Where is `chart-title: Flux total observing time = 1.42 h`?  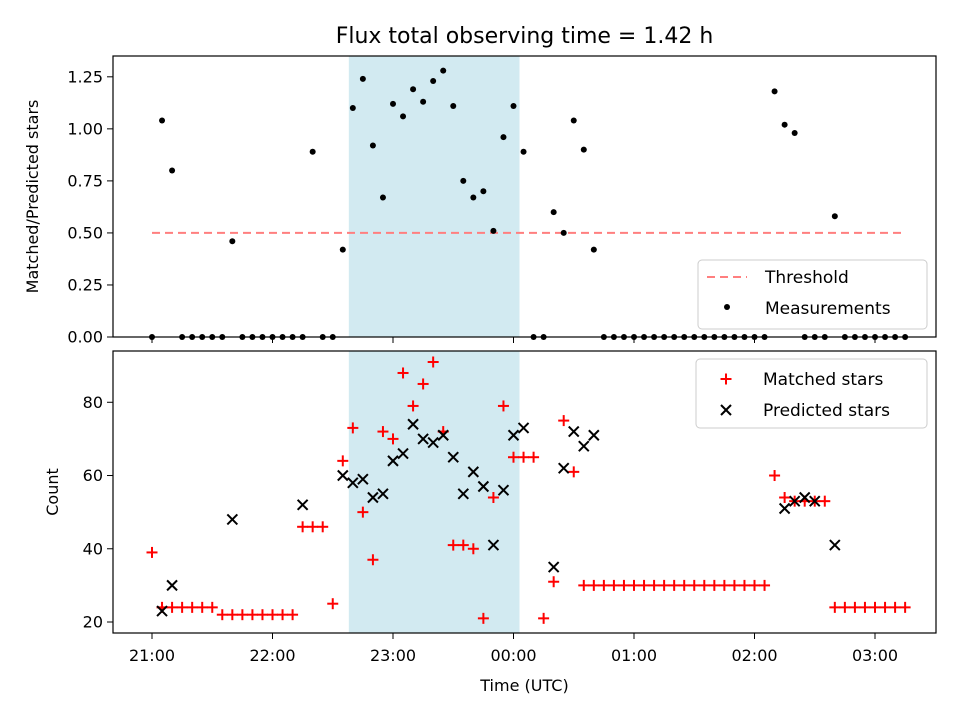 chart-title: Flux total observing time = 1.42 h is located at coordinates (525, 36).